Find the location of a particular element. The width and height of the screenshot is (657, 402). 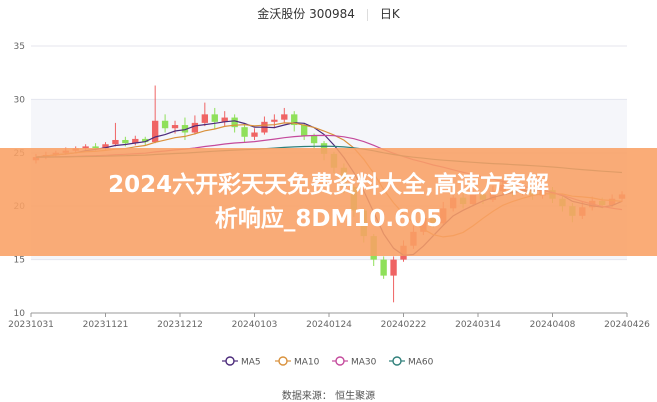

x-tick-label: 20231121 is located at coordinates (106, 325).